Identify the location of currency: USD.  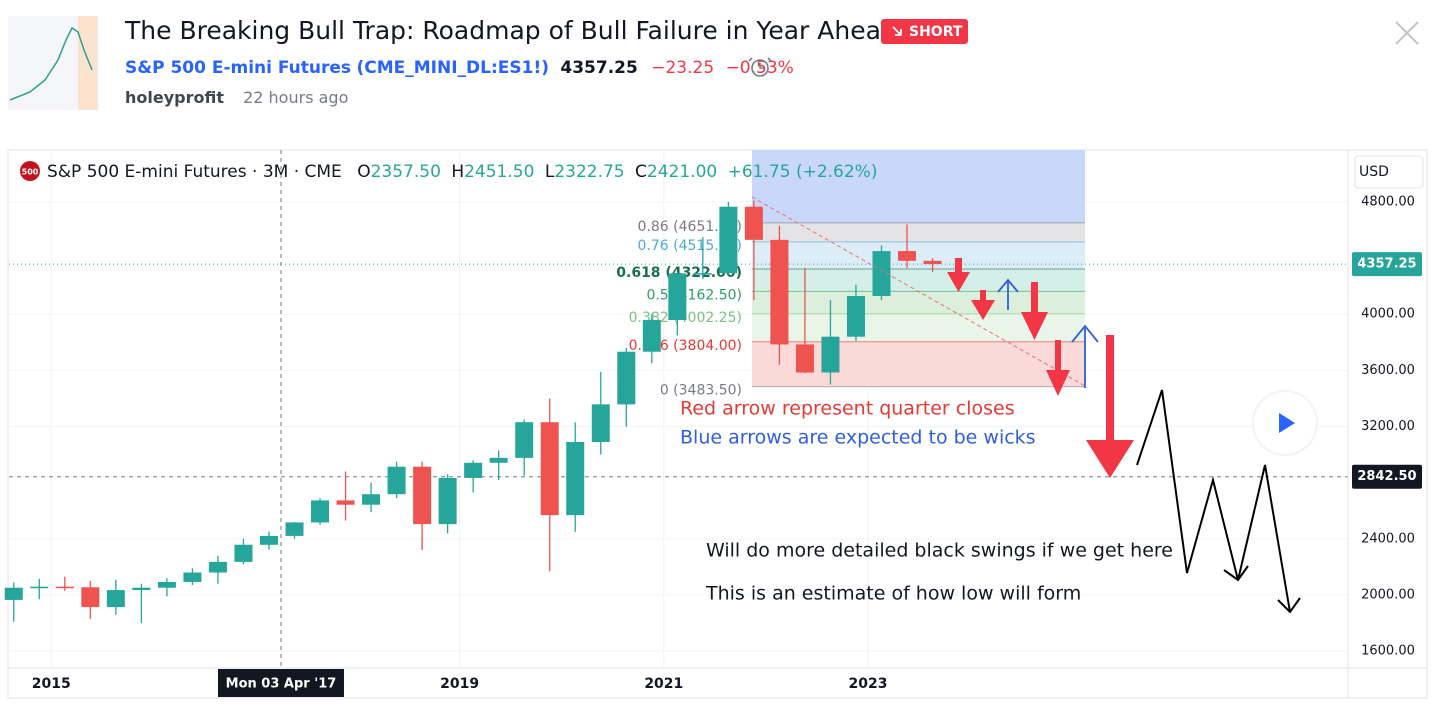
(1374, 172).